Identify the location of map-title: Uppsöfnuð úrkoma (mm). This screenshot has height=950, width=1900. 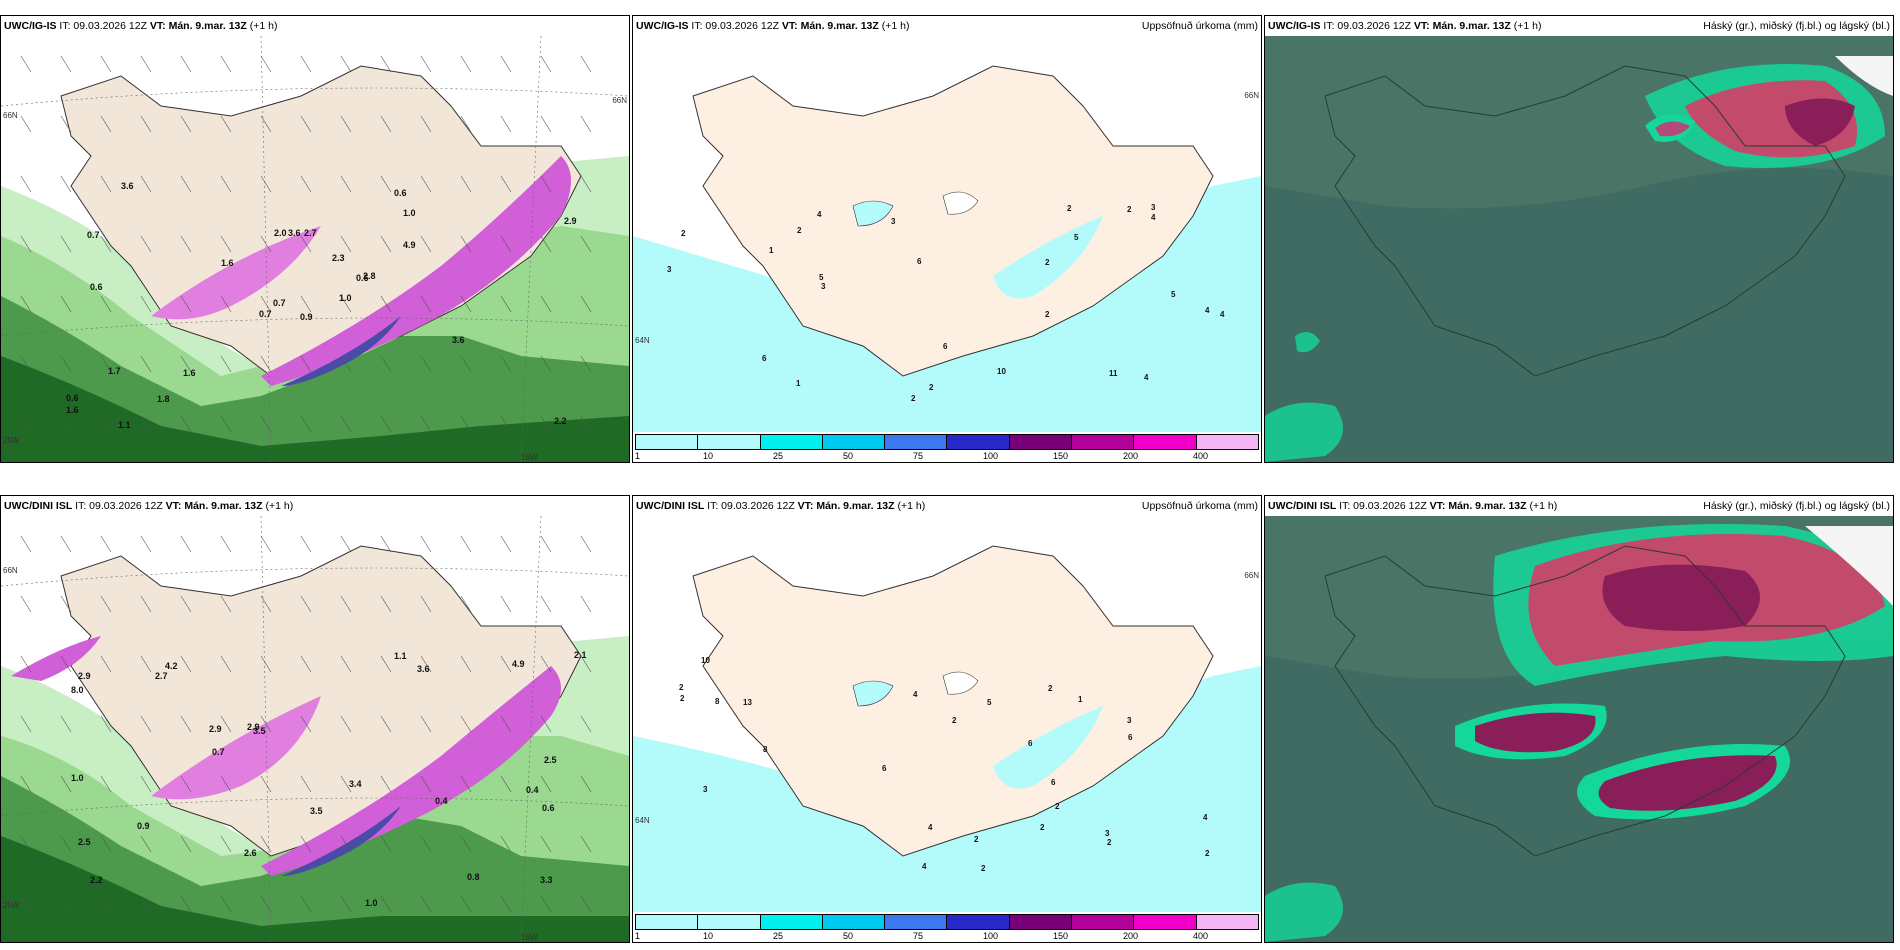
(1199, 506).